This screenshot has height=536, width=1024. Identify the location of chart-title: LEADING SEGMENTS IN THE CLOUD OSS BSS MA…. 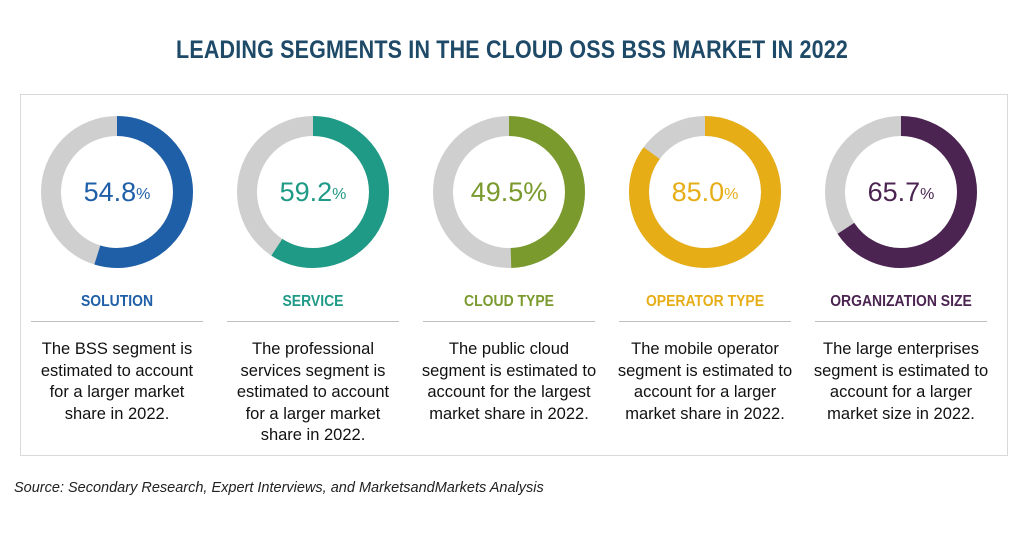
(512, 50).